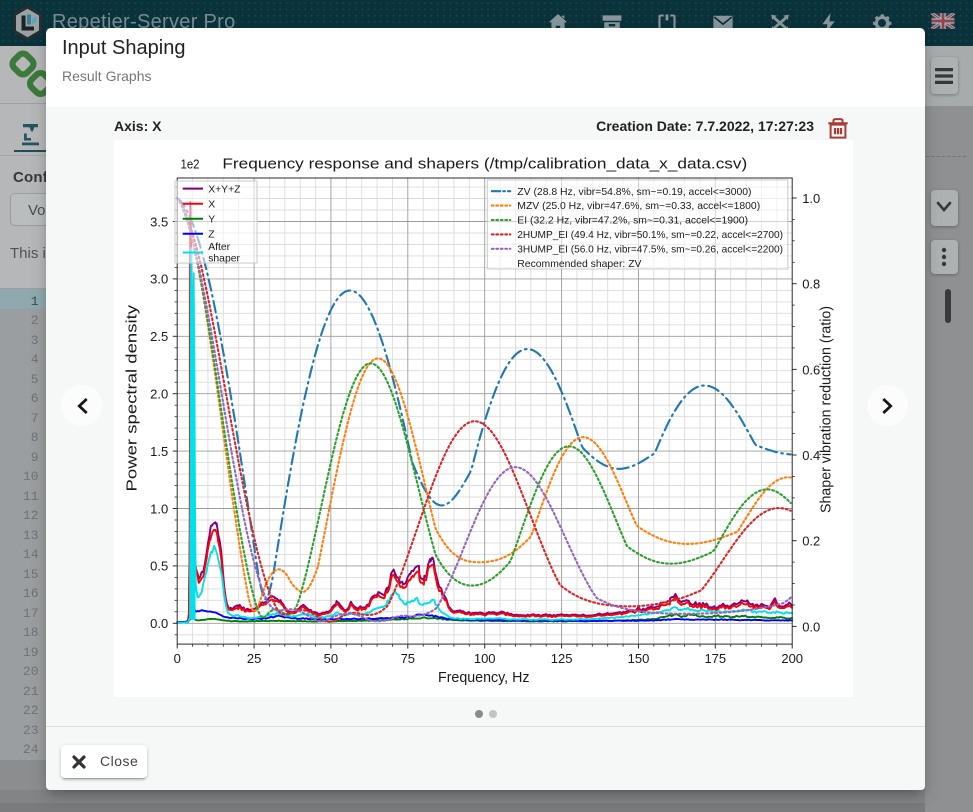 The image size is (973, 812). Describe the element at coordinates (639, 658) in the screenshot. I see `svg-text: 150` at that location.